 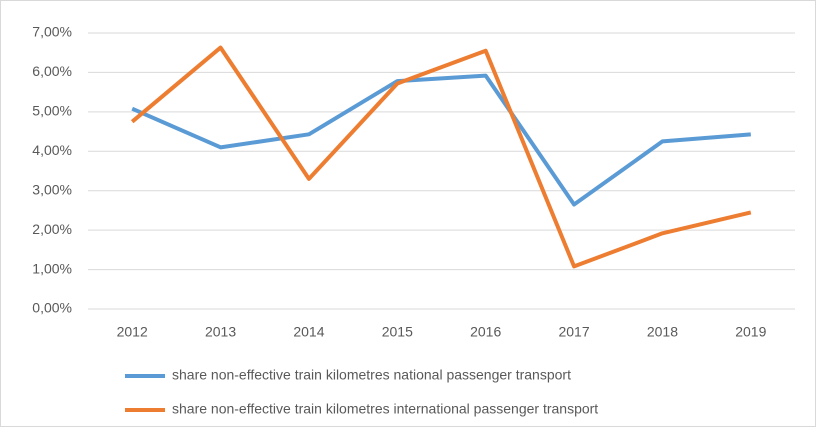 I want to click on x-tick-label: 2014, so click(x=308, y=332).